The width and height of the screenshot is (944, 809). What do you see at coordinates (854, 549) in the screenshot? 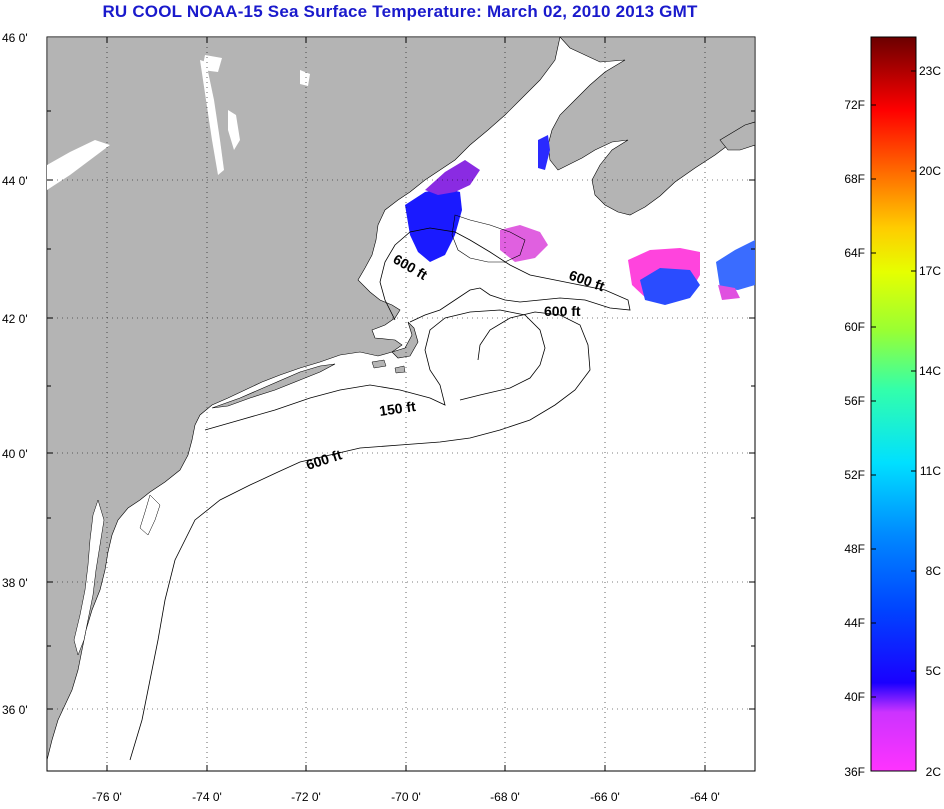
I see `colorbar-f-48: 48F` at bounding box center [854, 549].